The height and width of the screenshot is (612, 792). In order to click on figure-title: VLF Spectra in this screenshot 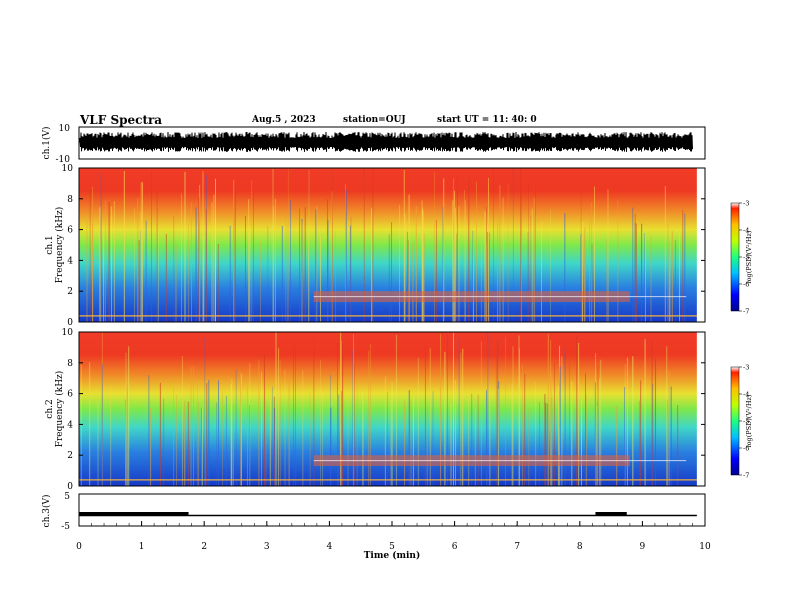, I will do `click(121, 120)`.